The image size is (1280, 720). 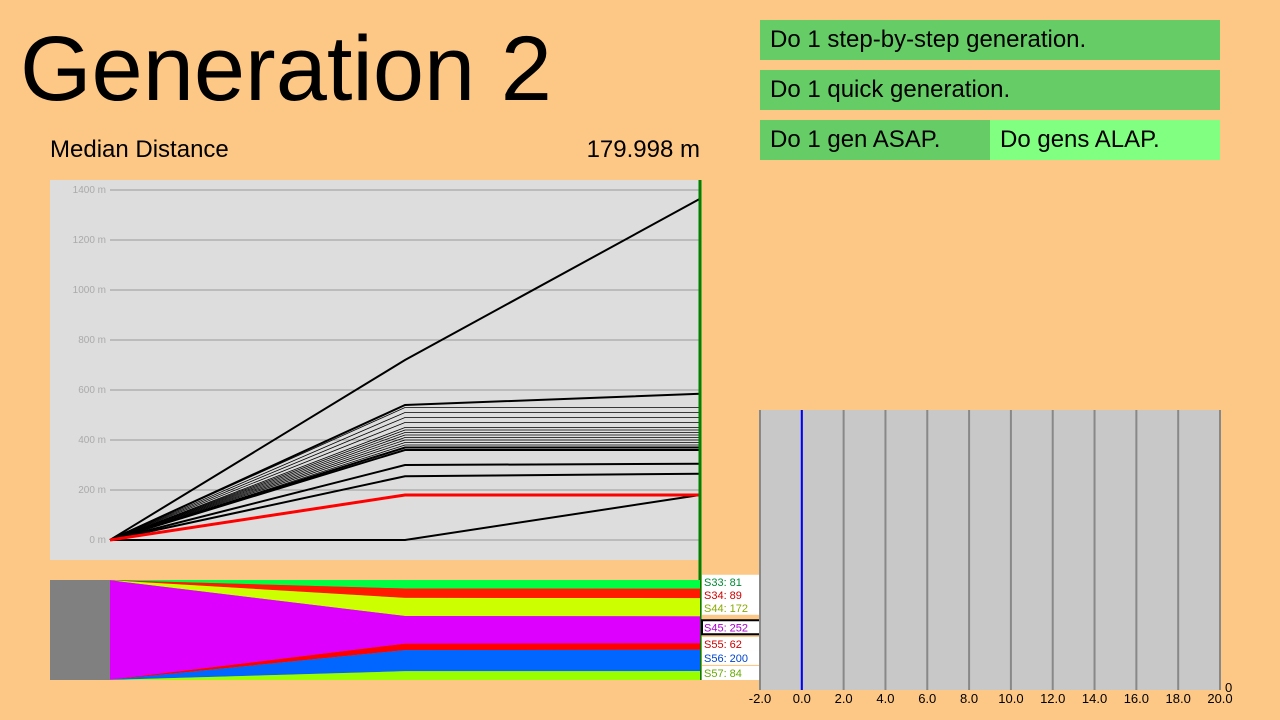 What do you see at coordinates (726, 609) in the screenshot?
I see `species-label: S44: 172` at bounding box center [726, 609].